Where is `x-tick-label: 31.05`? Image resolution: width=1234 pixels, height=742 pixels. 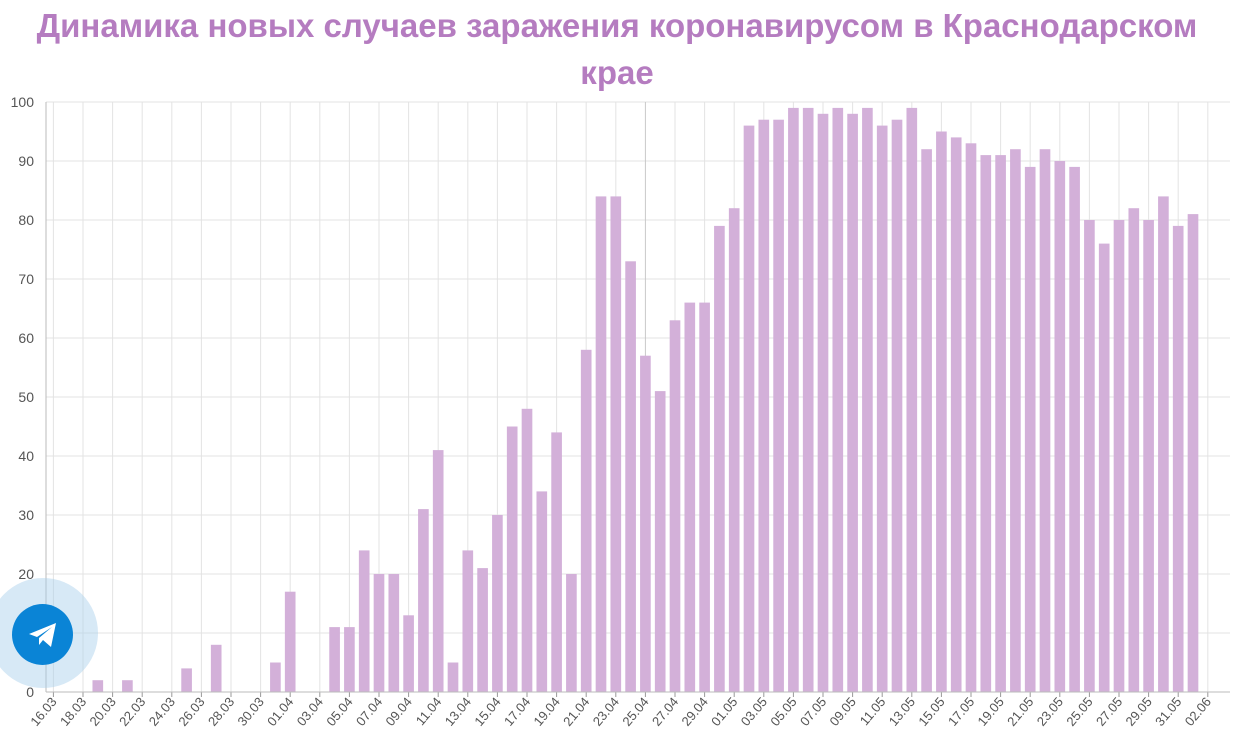
x-tick-label: 31.05 is located at coordinates (1168, 711).